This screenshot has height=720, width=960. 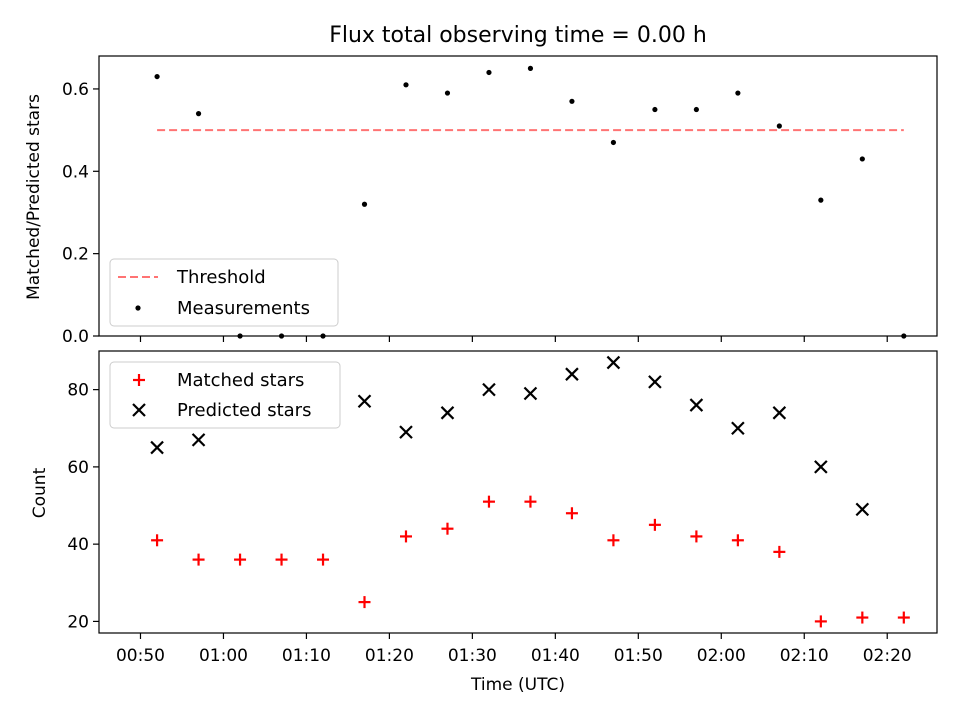 I want to click on legend-matched-marker, so click(x=139, y=380).